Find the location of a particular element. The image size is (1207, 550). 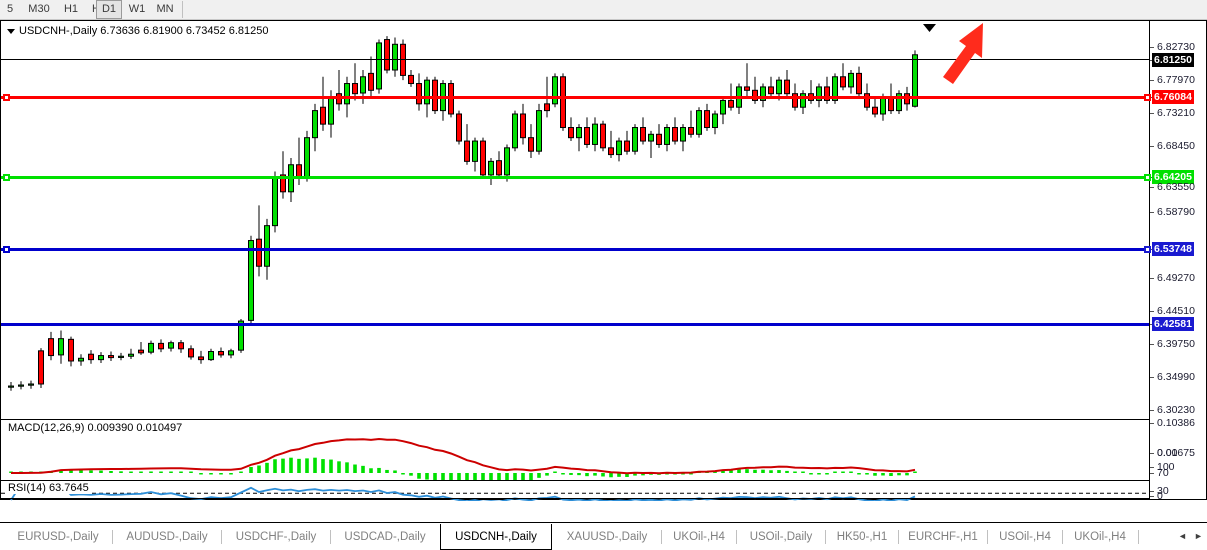

macd-axis-label: 0.01675 is located at coordinates (1176, 453).